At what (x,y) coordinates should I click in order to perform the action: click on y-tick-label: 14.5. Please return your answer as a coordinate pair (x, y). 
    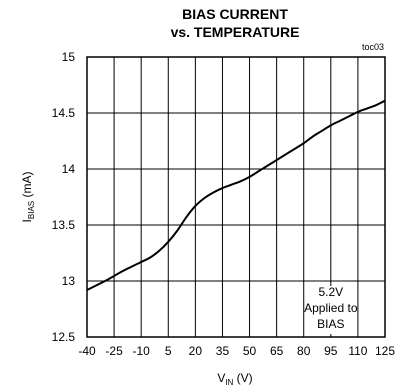
    Looking at the image, I should click on (64, 113).